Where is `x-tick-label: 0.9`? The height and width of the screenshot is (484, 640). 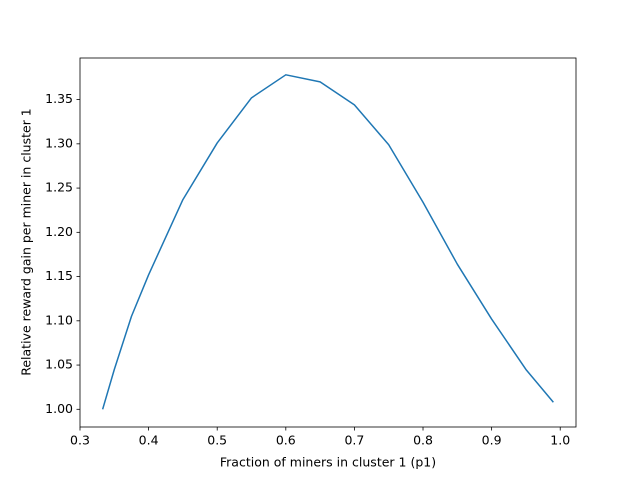 x-tick-label: 0.9 is located at coordinates (492, 440).